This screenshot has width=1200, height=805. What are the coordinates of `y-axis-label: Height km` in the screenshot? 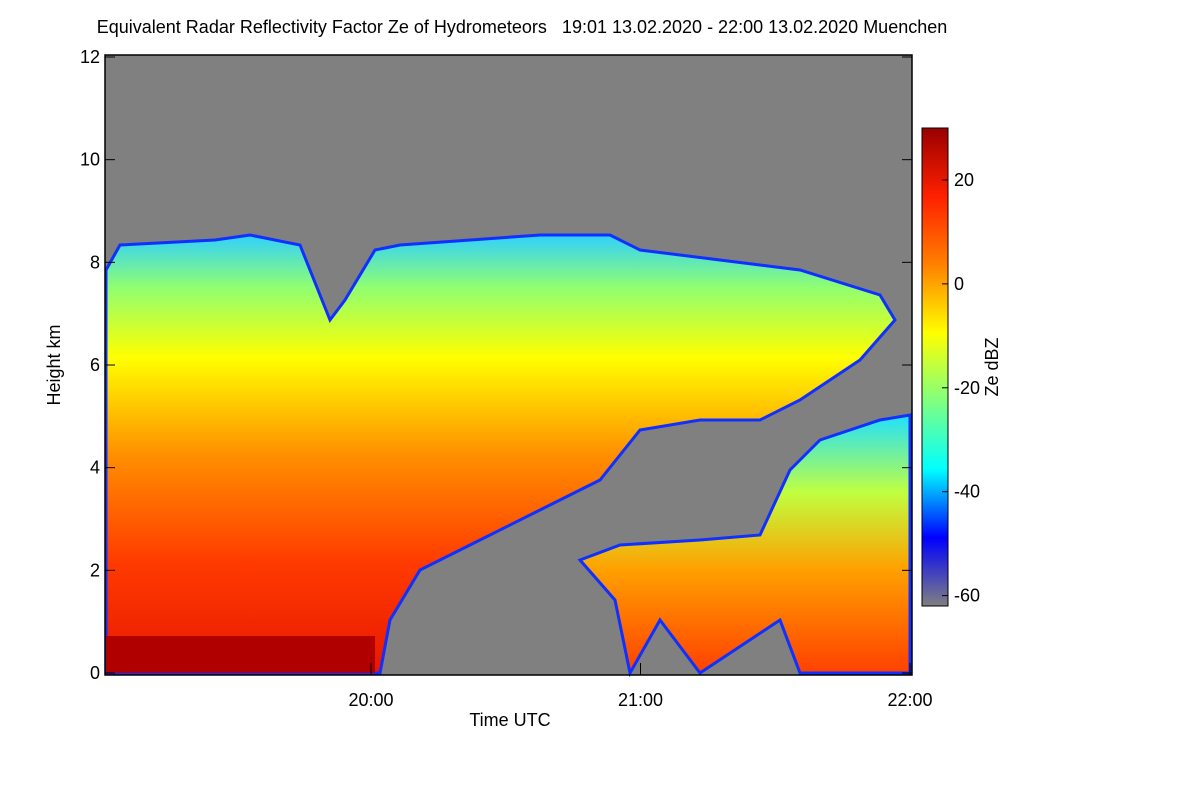 It's located at (54, 364).